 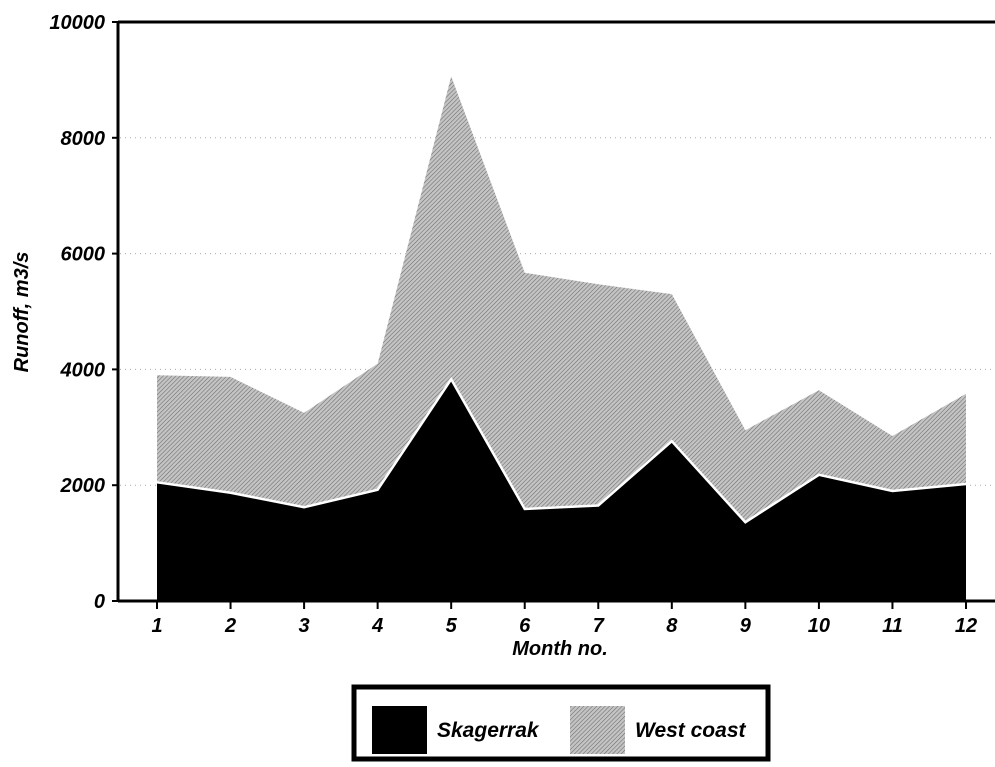 What do you see at coordinates (304, 626) in the screenshot?
I see `x-tick-label: 3` at bounding box center [304, 626].